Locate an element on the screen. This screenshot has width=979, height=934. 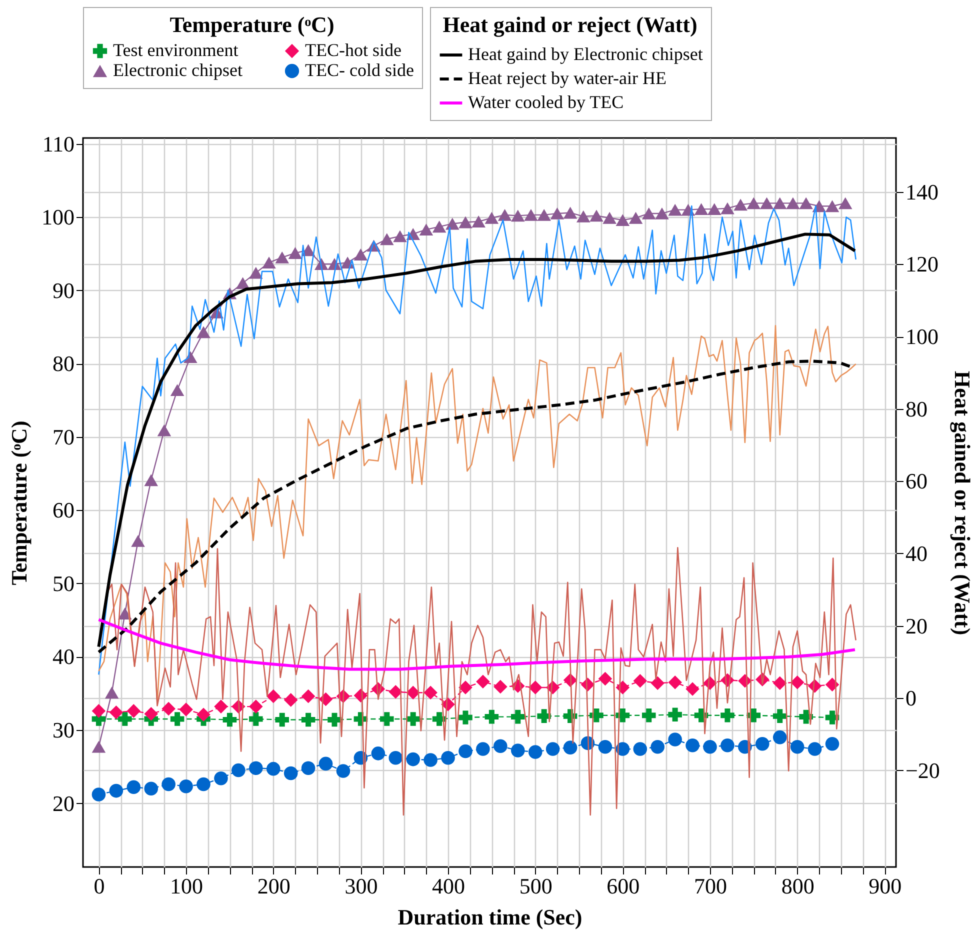
x-tick-label: 500 is located at coordinates (535, 886).